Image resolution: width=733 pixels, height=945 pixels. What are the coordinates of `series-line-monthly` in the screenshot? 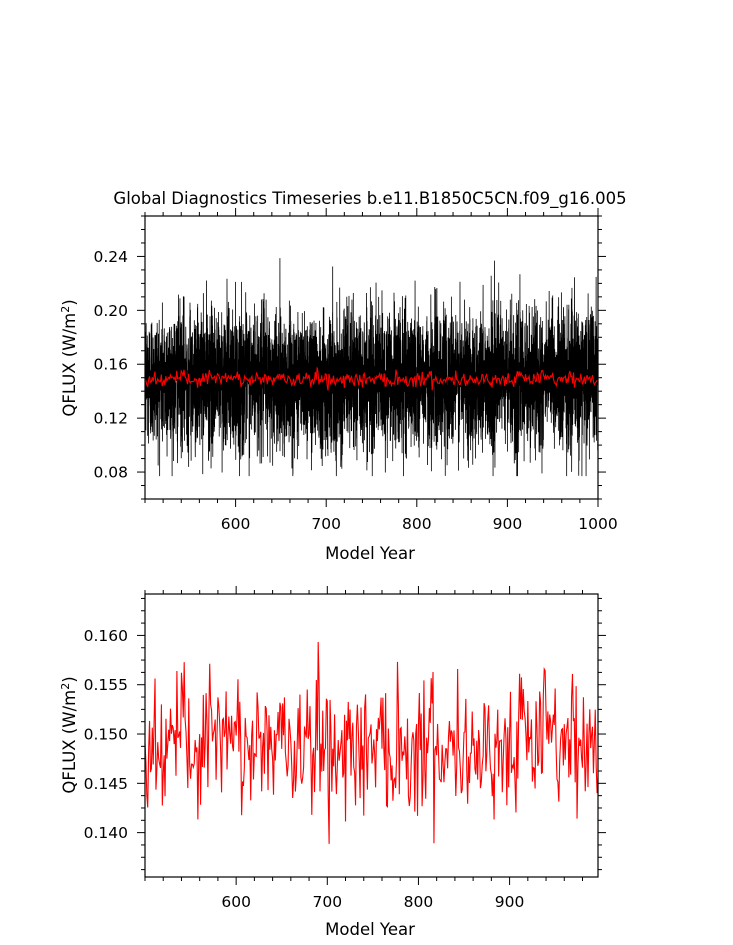 It's located at (371, 367).